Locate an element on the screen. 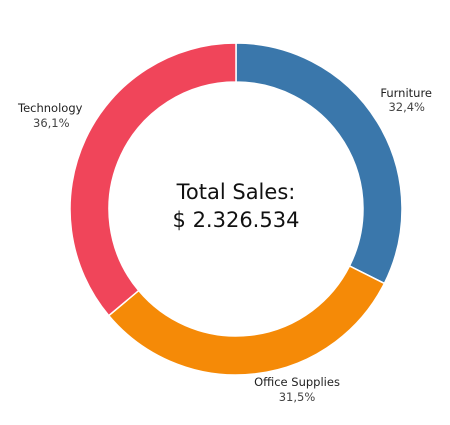  slice-pct-technology: 36,1% is located at coordinates (51, 123).